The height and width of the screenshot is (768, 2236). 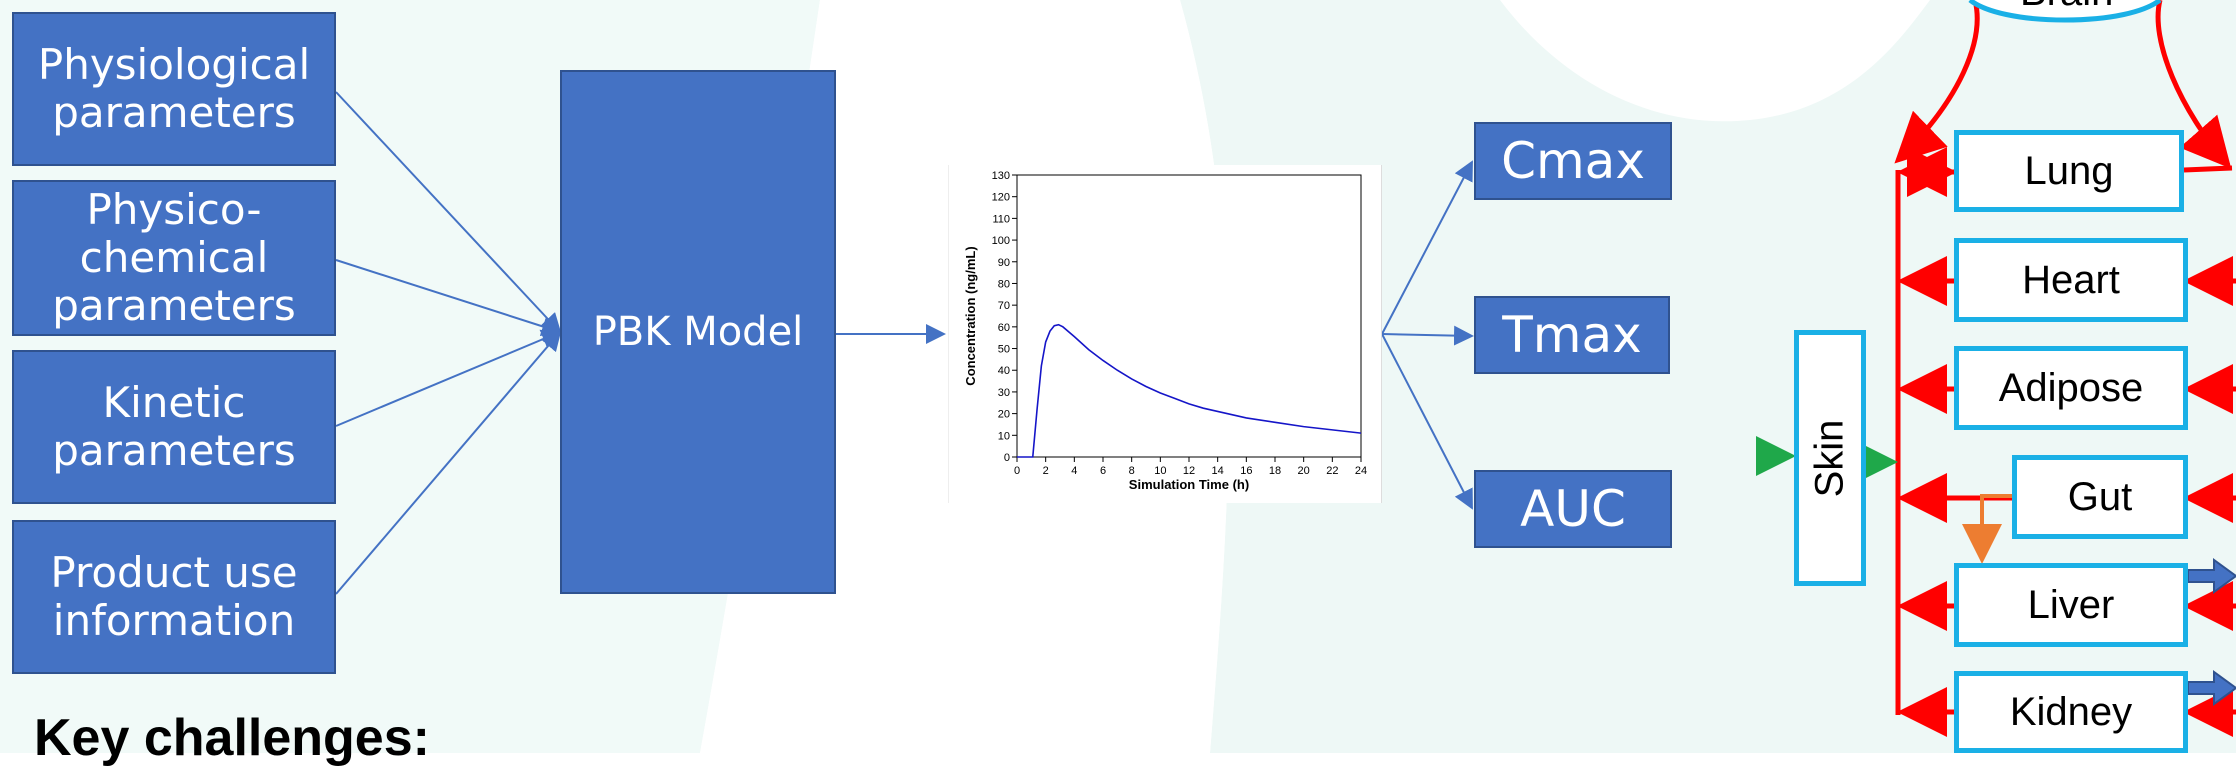 I want to click on output-auc: AUC, so click(x=1573, y=509).